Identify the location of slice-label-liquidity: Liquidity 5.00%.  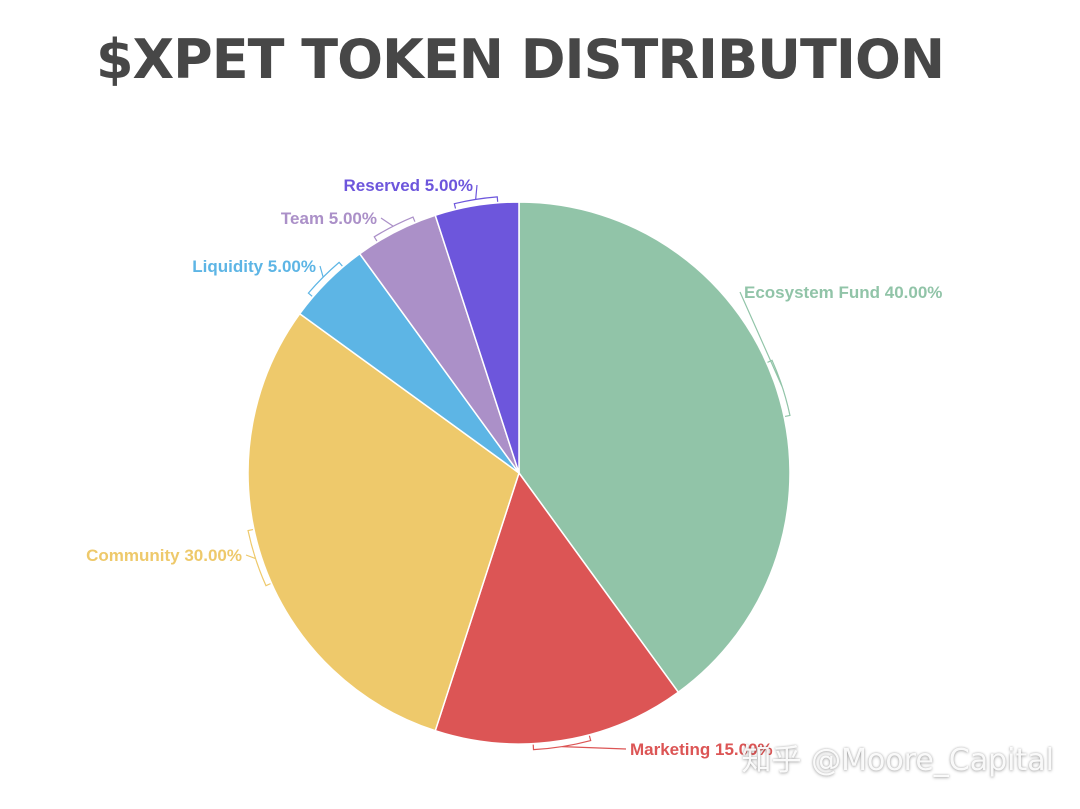
(254, 266).